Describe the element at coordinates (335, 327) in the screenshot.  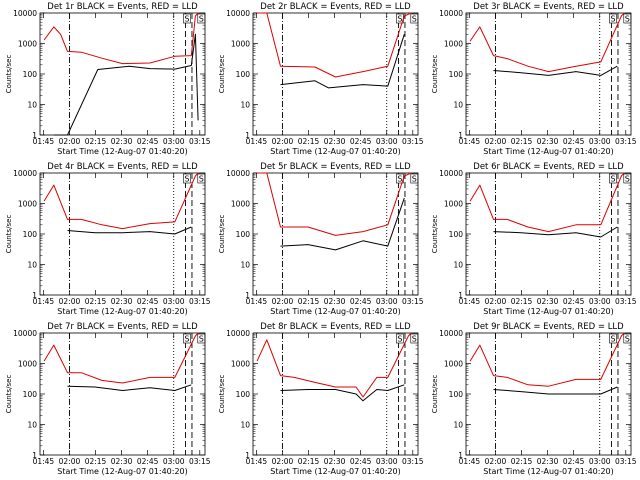
I see `panel-title: Det 8r BLACK = Events, RED = LLD` at that location.